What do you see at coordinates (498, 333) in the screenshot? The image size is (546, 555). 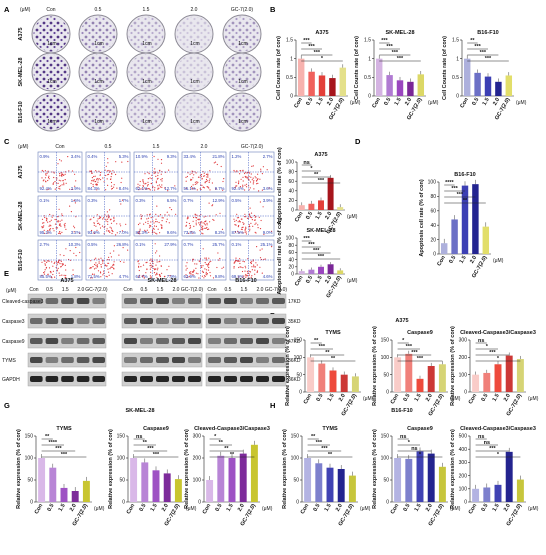 I see `chart-title: Cleaved-Caspase3/Caspase3` at bounding box center [498, 333].